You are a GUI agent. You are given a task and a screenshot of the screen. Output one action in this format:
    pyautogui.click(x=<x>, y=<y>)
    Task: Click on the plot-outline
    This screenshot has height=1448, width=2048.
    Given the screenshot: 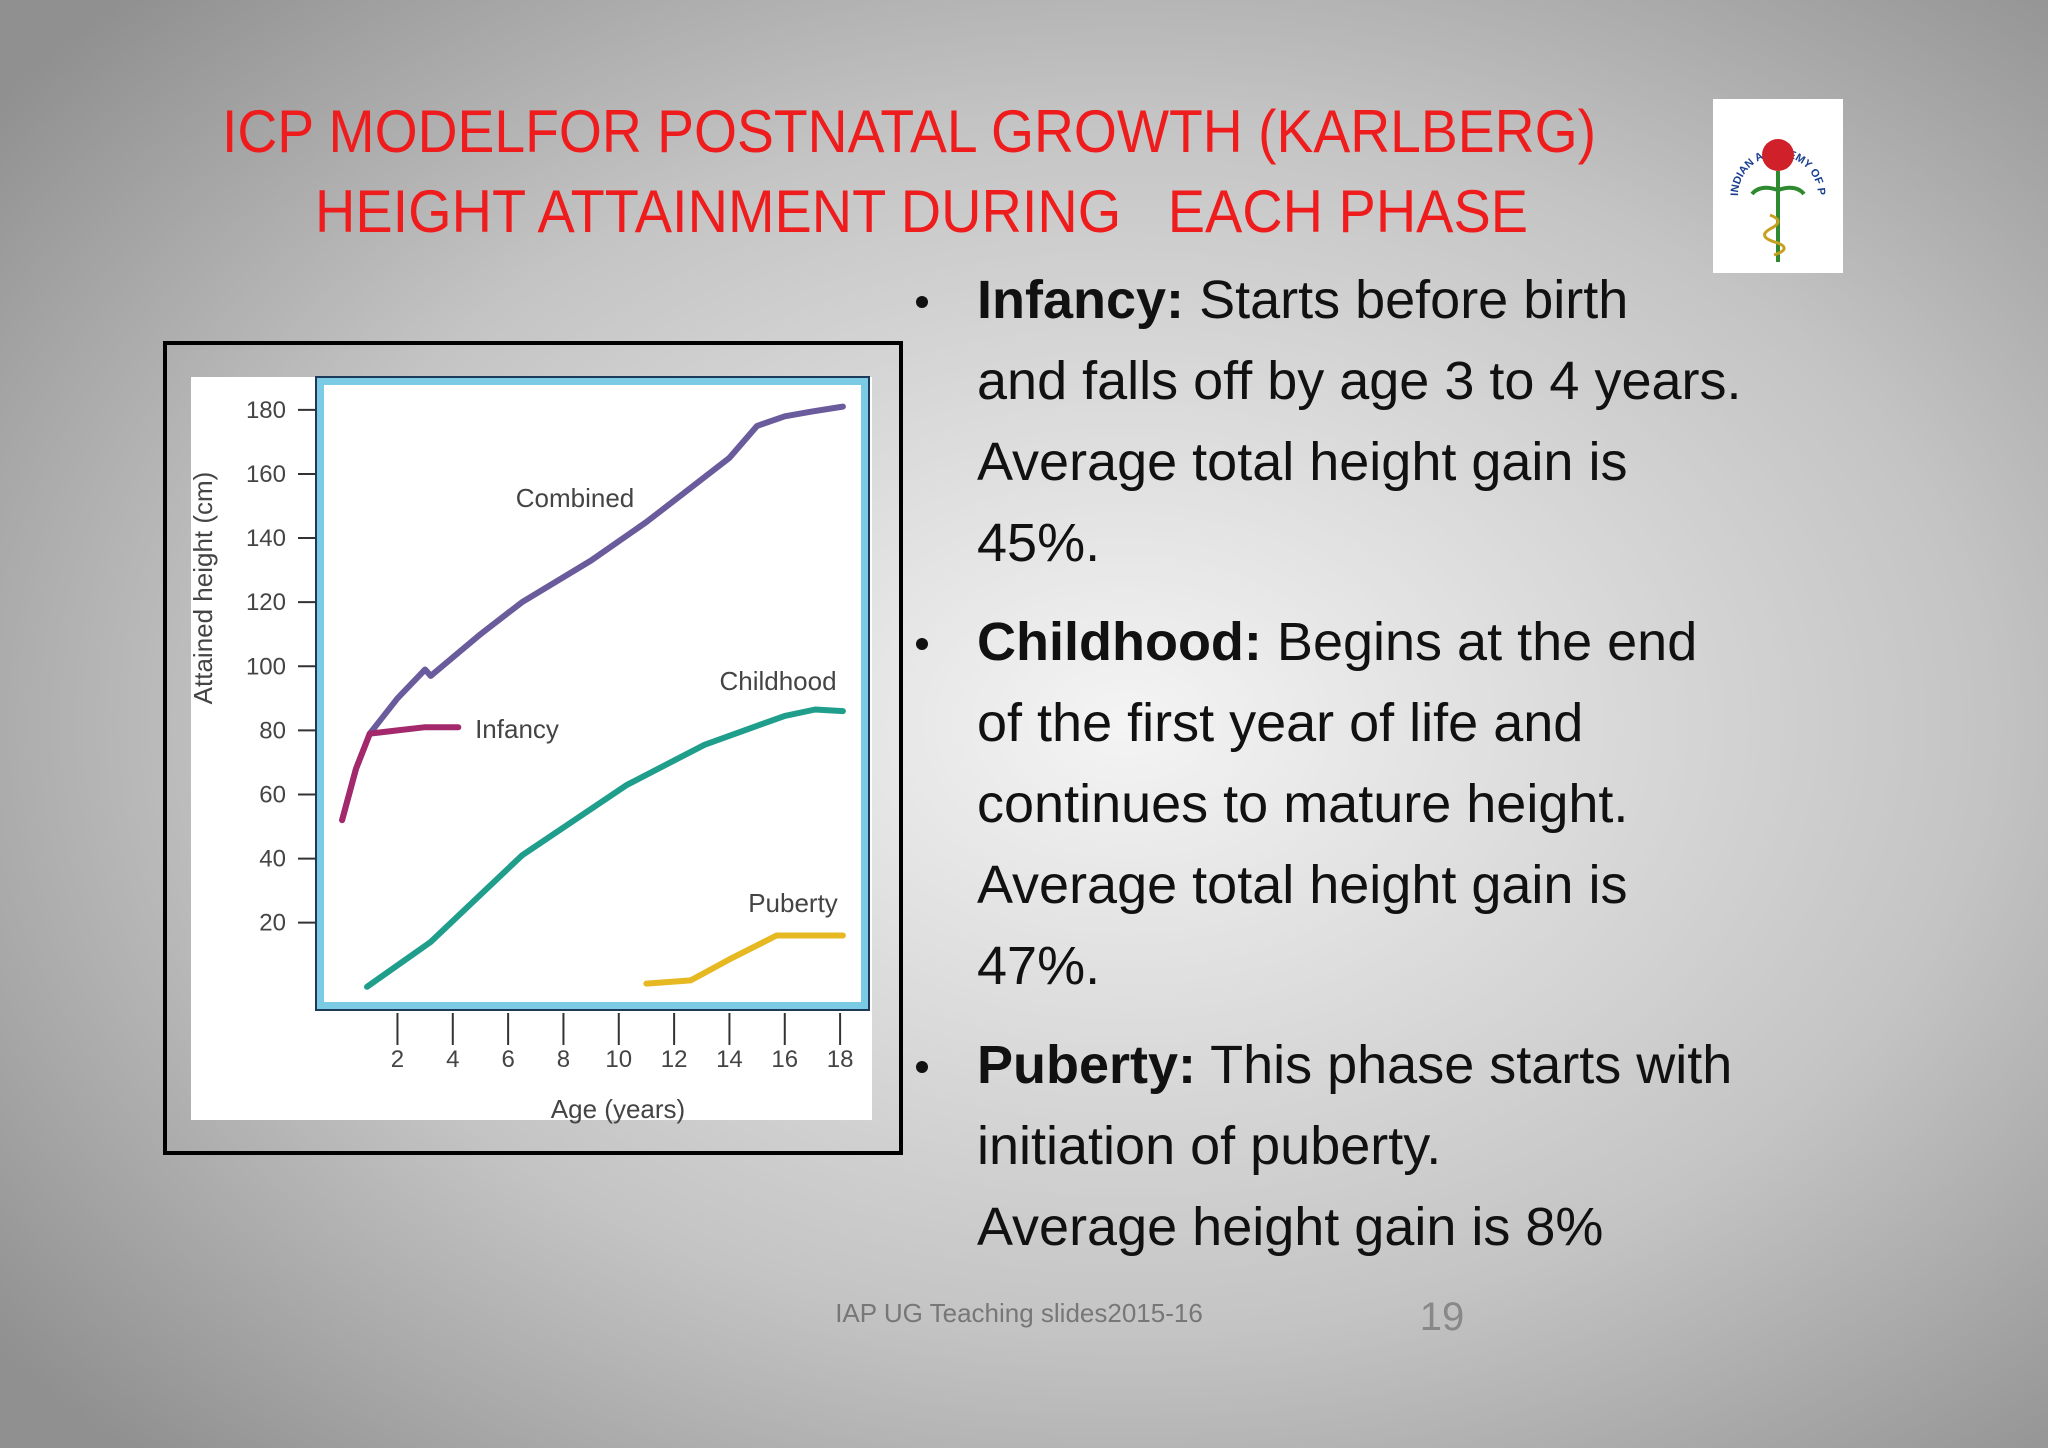 What is the action you would take?
    pyautogui.click(x=592, y=693)
    